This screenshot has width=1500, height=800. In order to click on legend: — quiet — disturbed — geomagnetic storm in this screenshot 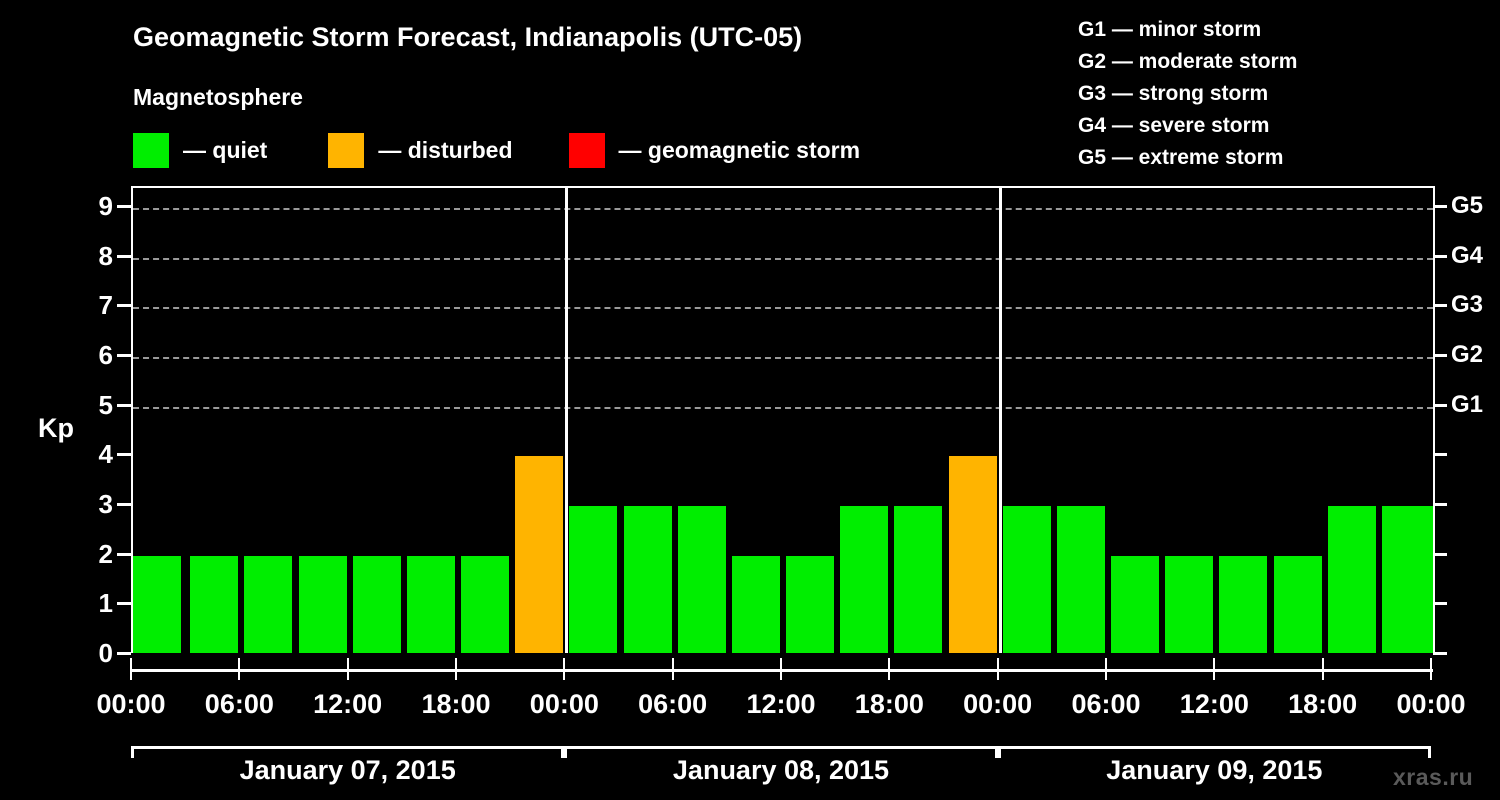, I will do `click(496, 150)`.